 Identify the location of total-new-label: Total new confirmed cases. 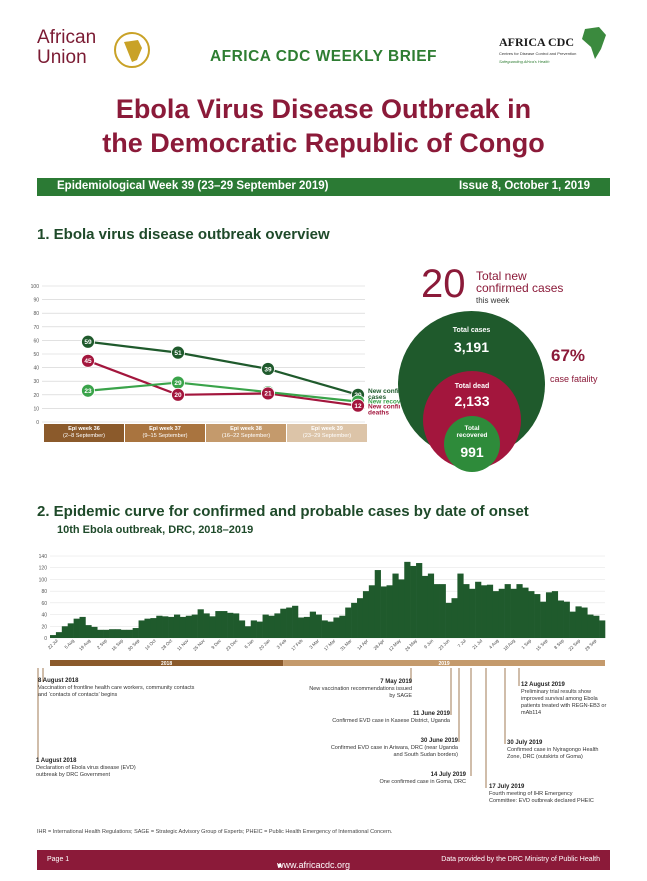
(520, 282).